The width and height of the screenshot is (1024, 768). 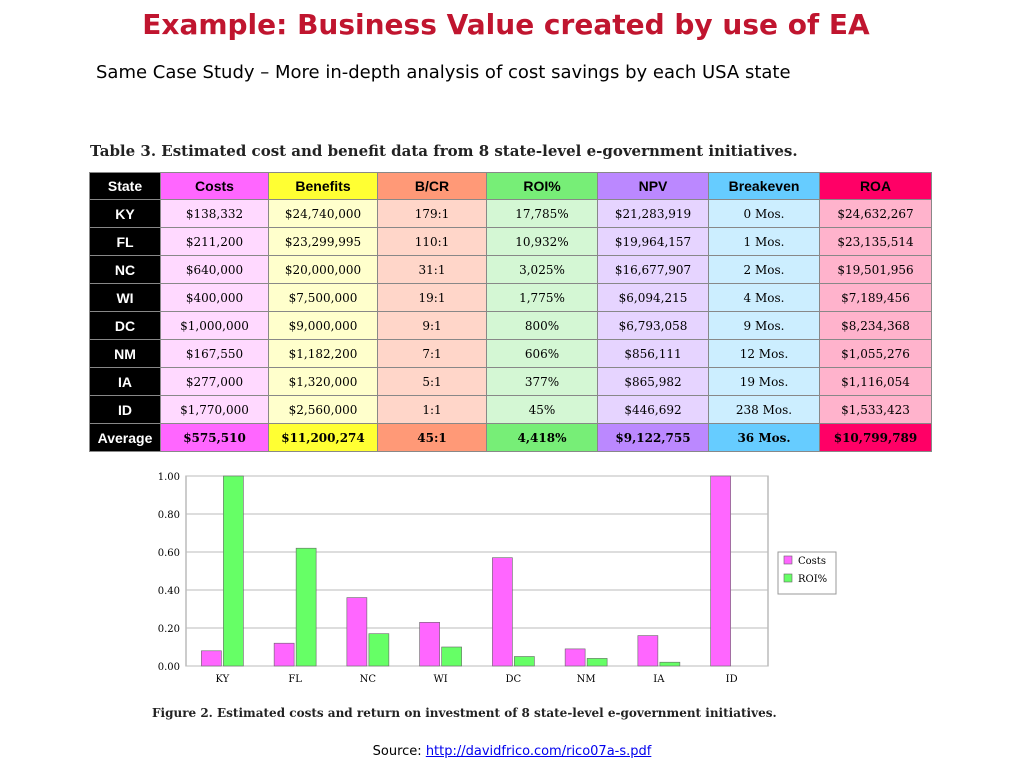 What do you see at coordinates (812, 561) in the screenshot?
I see `legend-label: Costs` at bounding box center [812, 561].